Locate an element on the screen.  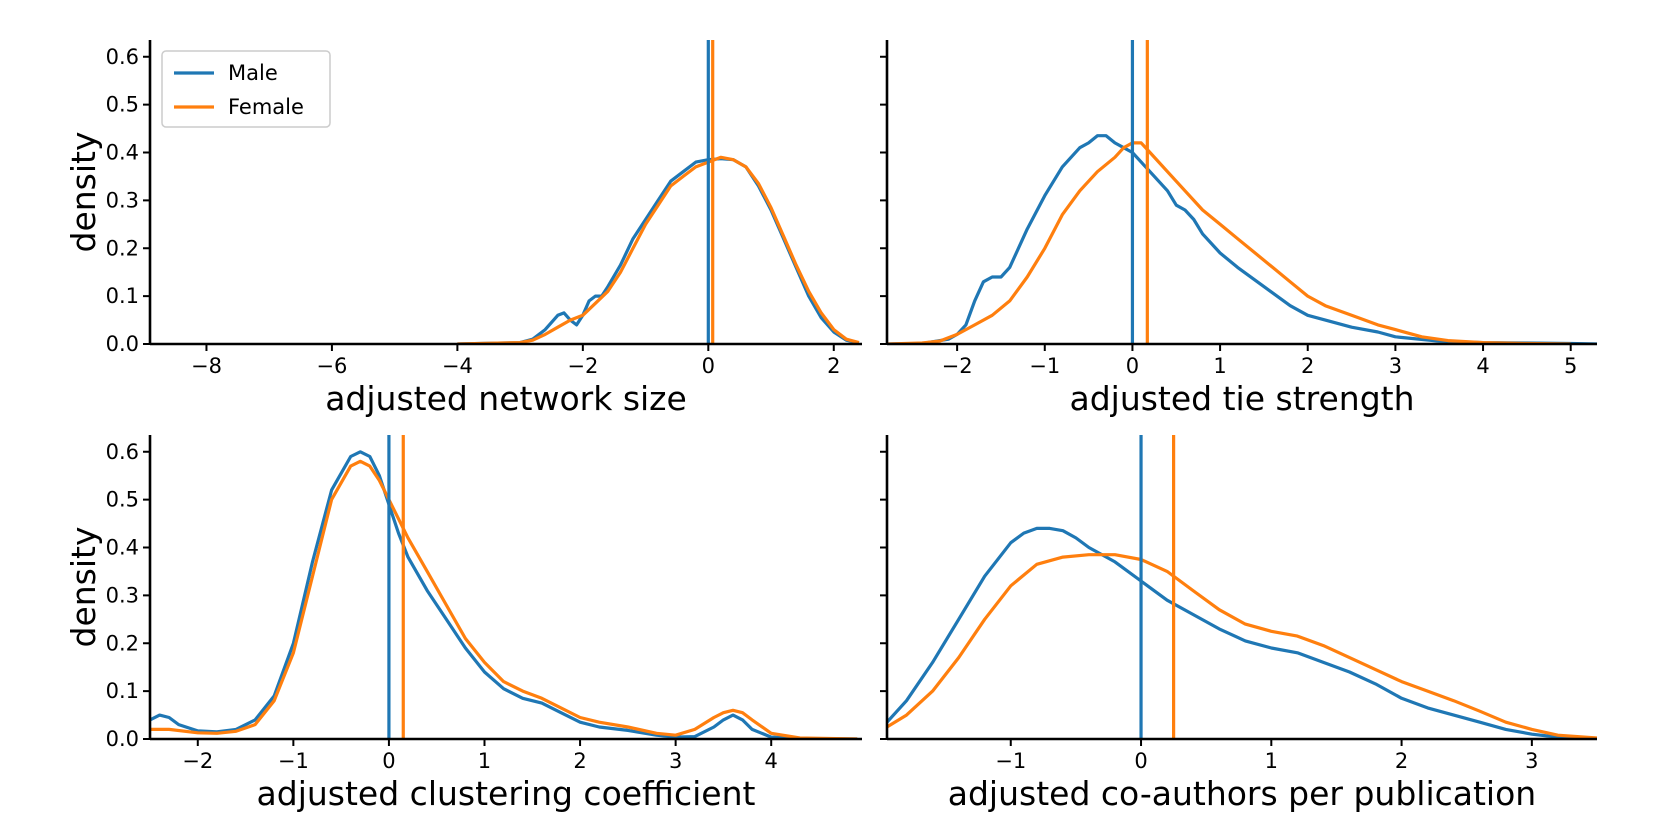
x-axis-label: adjusted tie strength is located at coordinates (1241, 398).